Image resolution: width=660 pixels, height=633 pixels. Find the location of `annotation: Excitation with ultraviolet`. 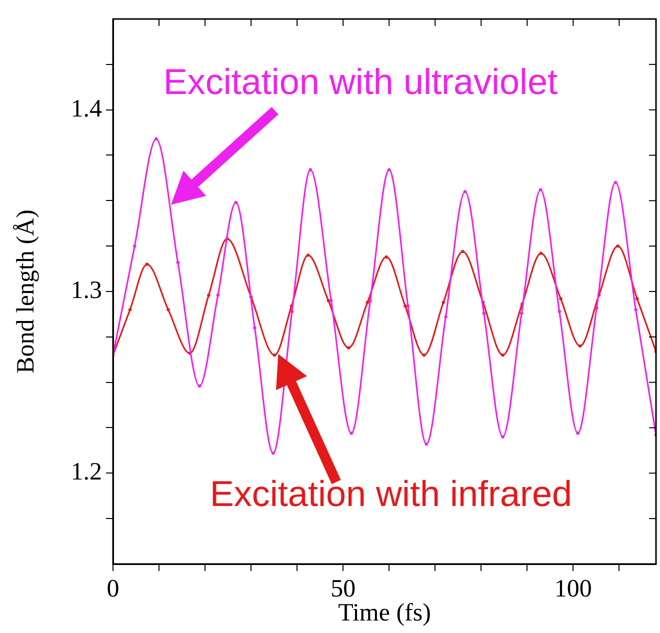

annotation: Excitation with ultraviolet is located at coordinates (360, 81).